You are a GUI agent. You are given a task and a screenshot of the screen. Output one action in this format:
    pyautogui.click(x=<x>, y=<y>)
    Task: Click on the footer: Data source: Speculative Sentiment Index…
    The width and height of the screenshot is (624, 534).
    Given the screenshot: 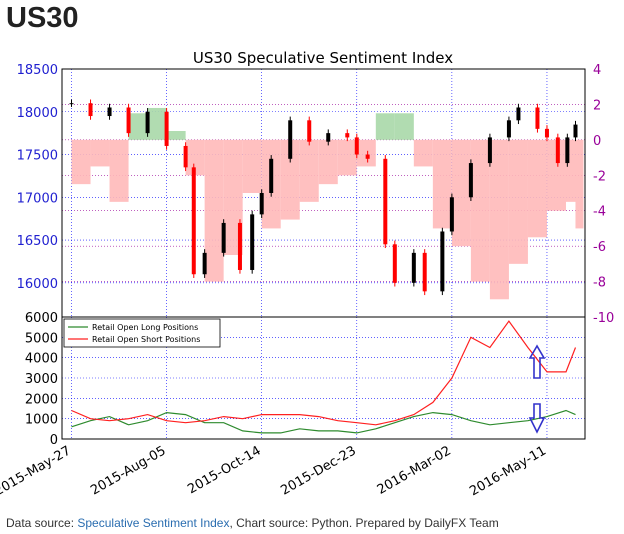 What is the action you would take?
    pyautogui.click(x=252, y=523)
    